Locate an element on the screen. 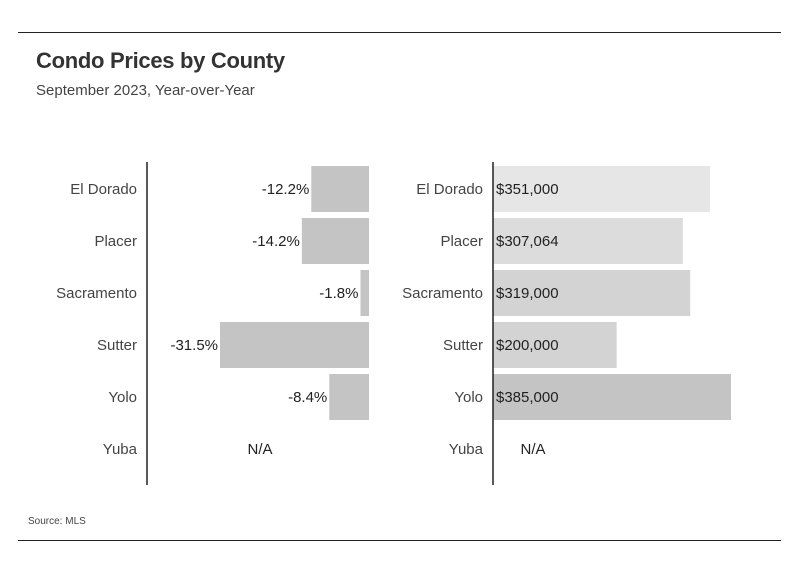 This screenshot has width=800, height=575. data-label: $385,000 is located at coordinates (527, 397).